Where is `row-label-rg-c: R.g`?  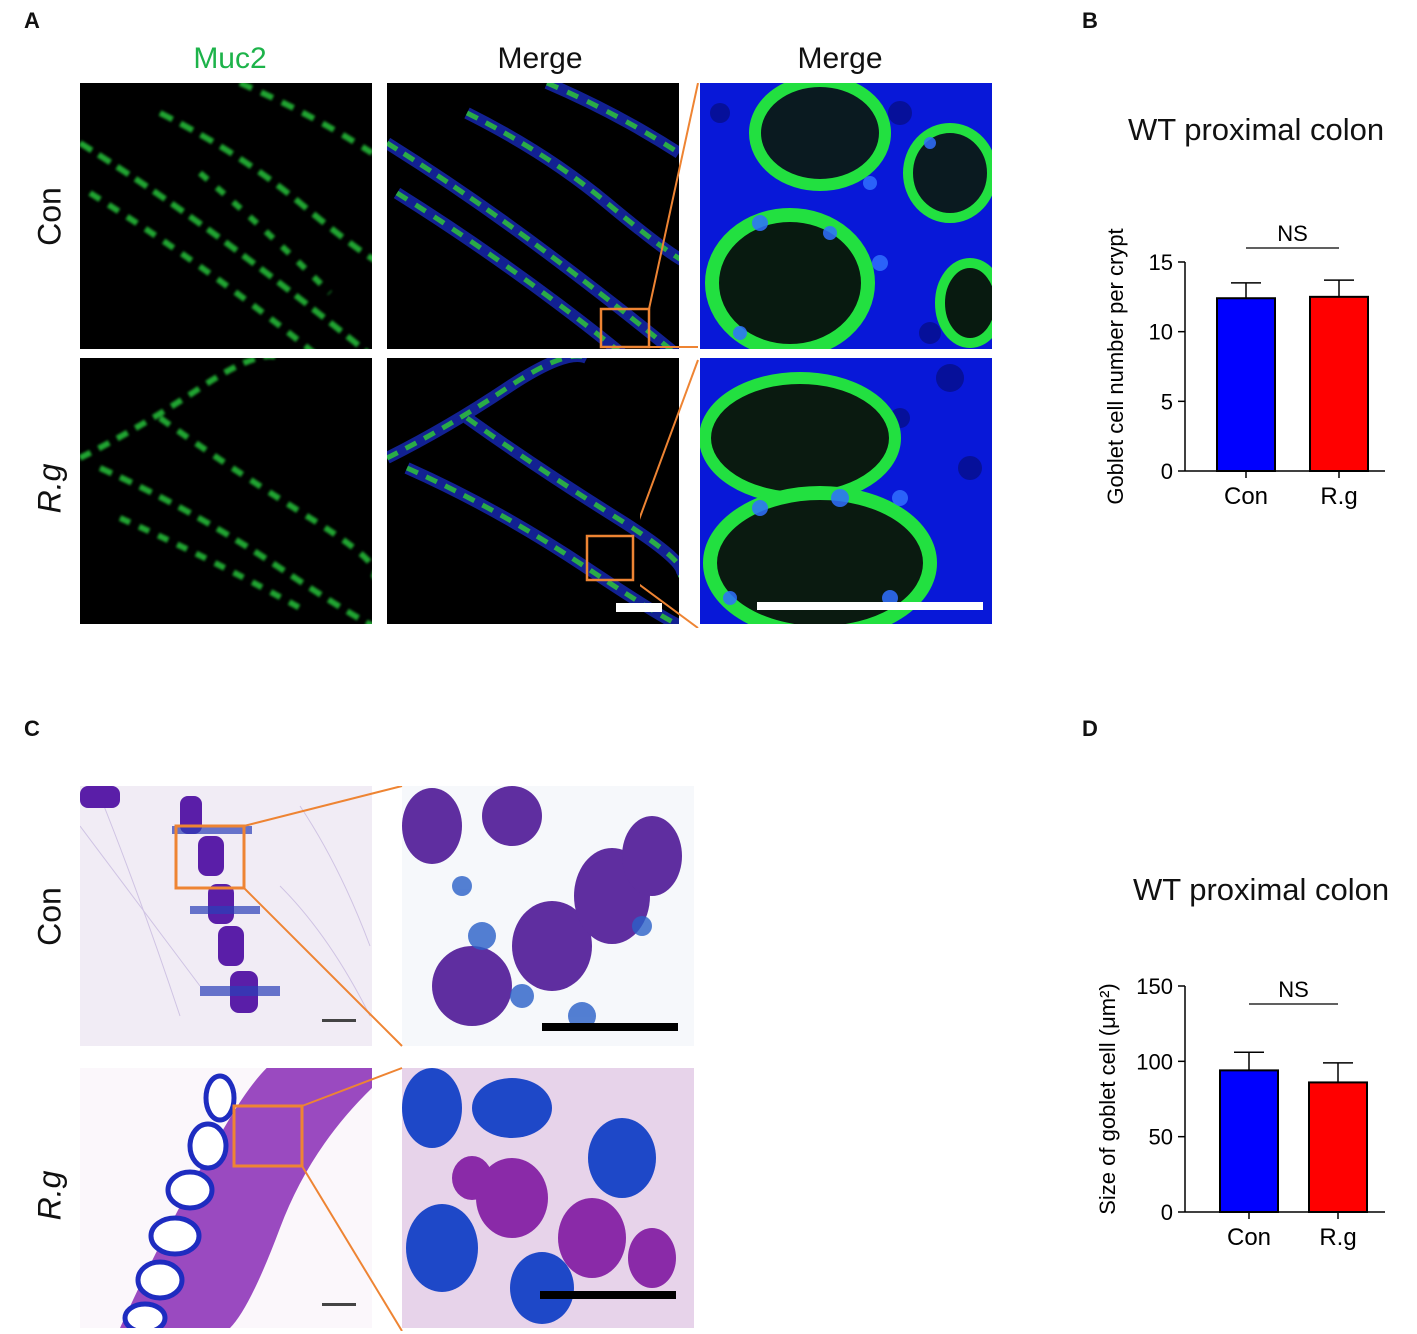
row-label-rg-c: R.g is located at coordinates (49, 1195).